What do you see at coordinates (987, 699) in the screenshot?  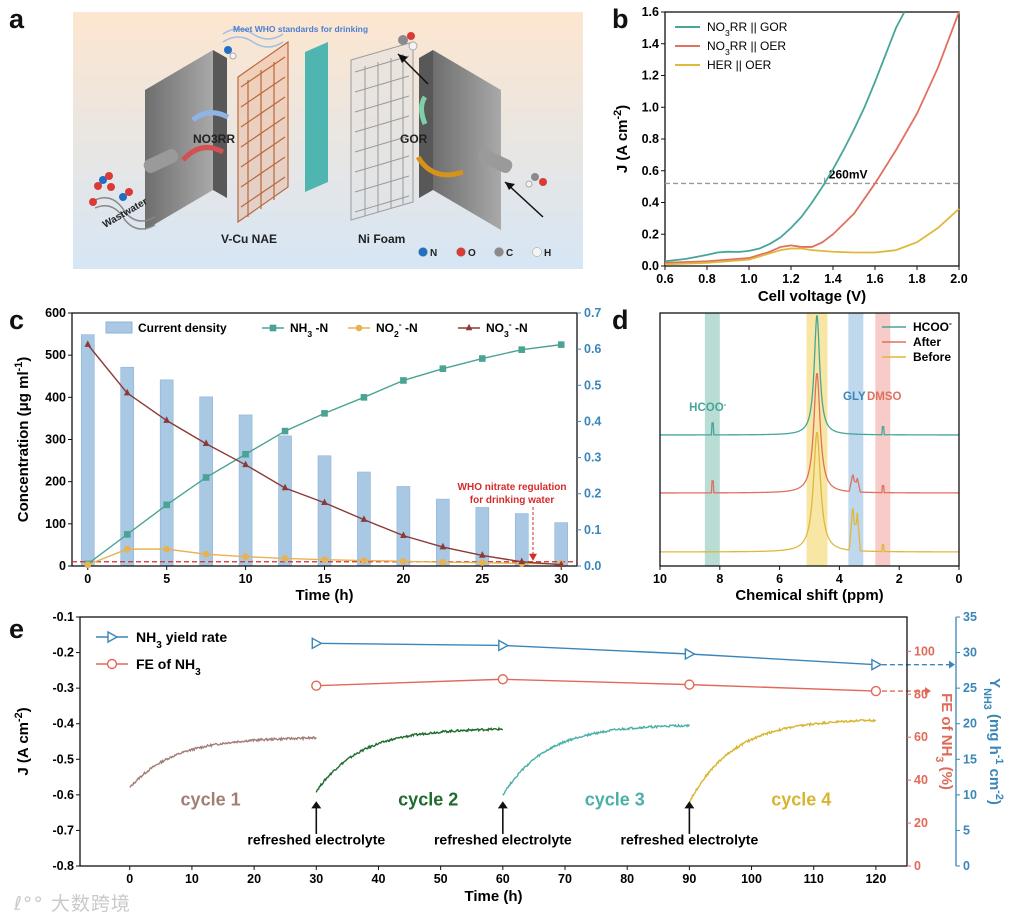 I see `y3-axis-title-part: NH3` at bounding box center [987, 699].